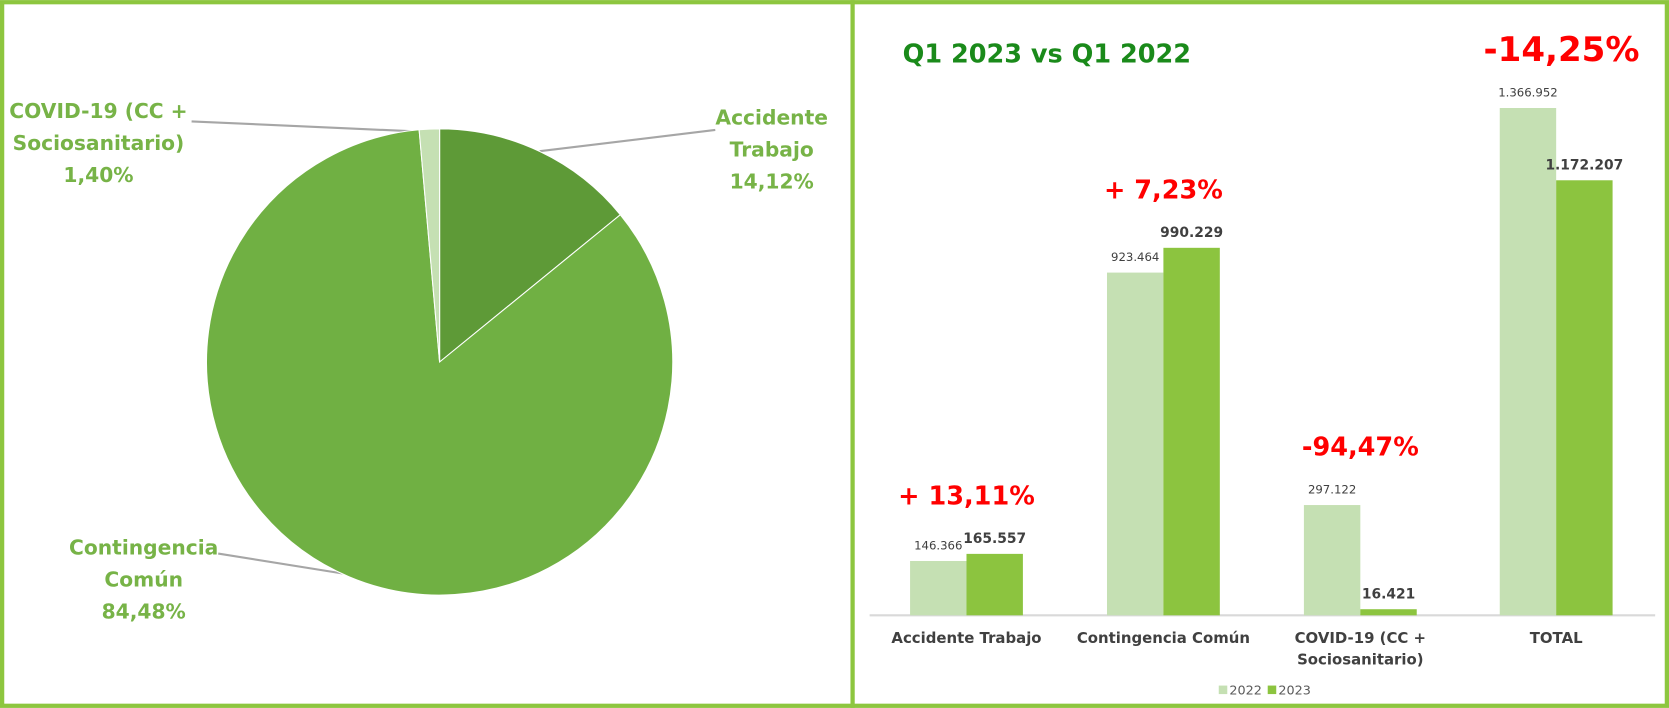 The height and width of the screenshot is (708, 1669). I want to click on label-box: COVID-19 (CC + Sociosanitario), so click(1361, 649).